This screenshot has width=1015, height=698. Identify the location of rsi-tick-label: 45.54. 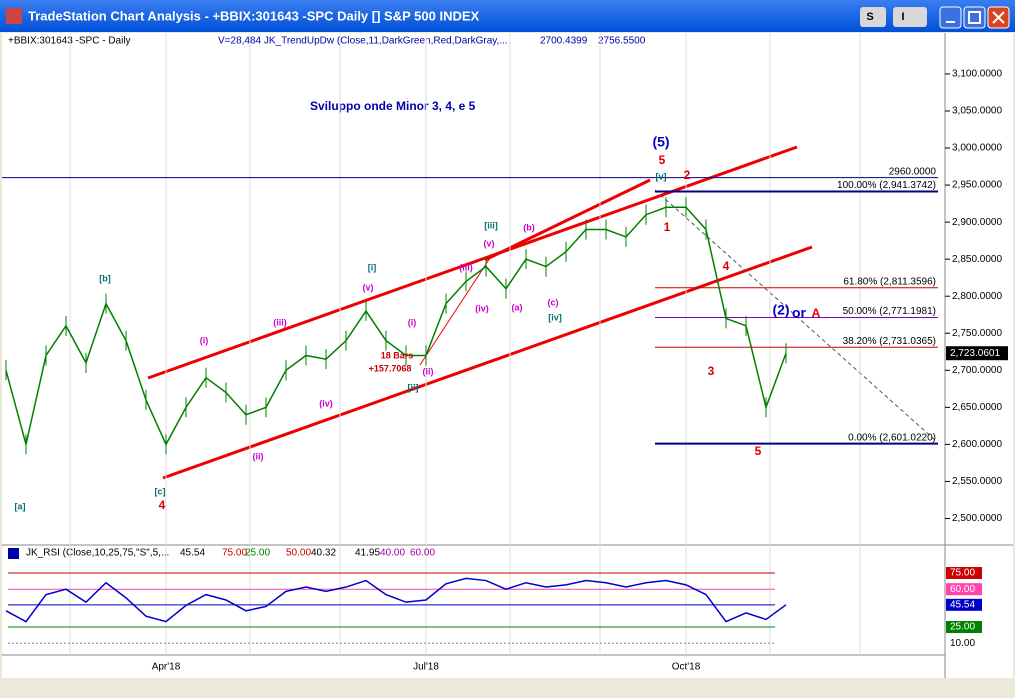
(962, 604).